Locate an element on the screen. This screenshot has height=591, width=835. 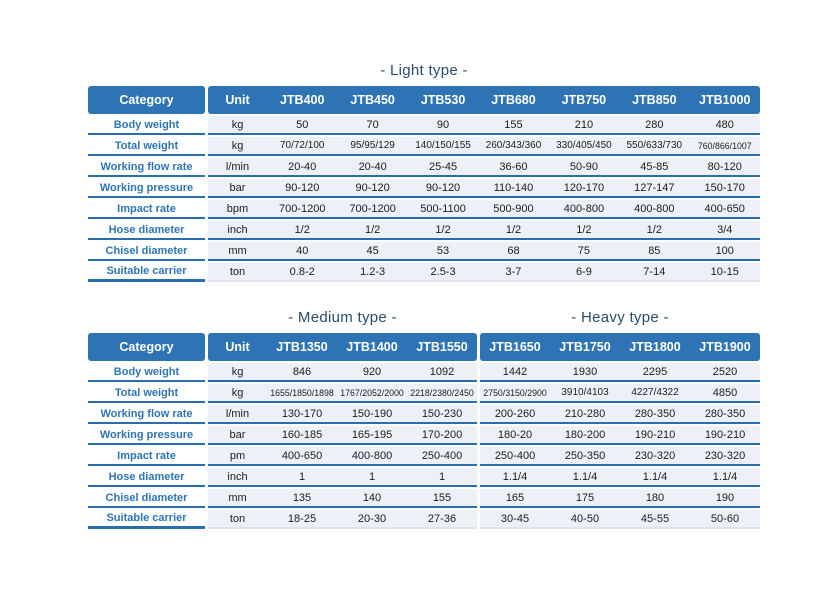
value-cell: 160-185 is located at coordinates (302, 434).